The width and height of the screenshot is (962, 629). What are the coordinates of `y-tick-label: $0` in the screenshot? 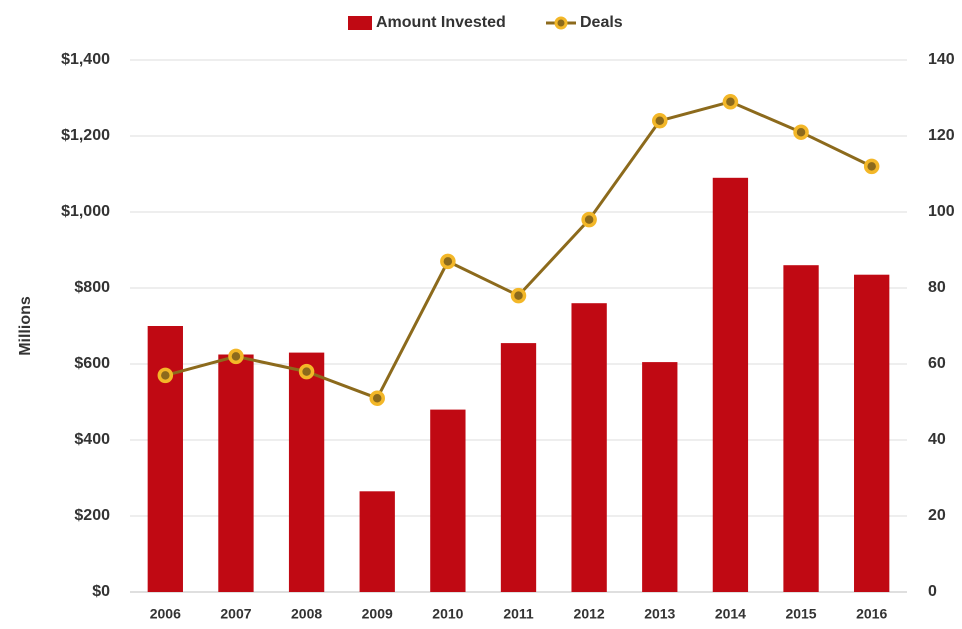 It's located at (101, 591).